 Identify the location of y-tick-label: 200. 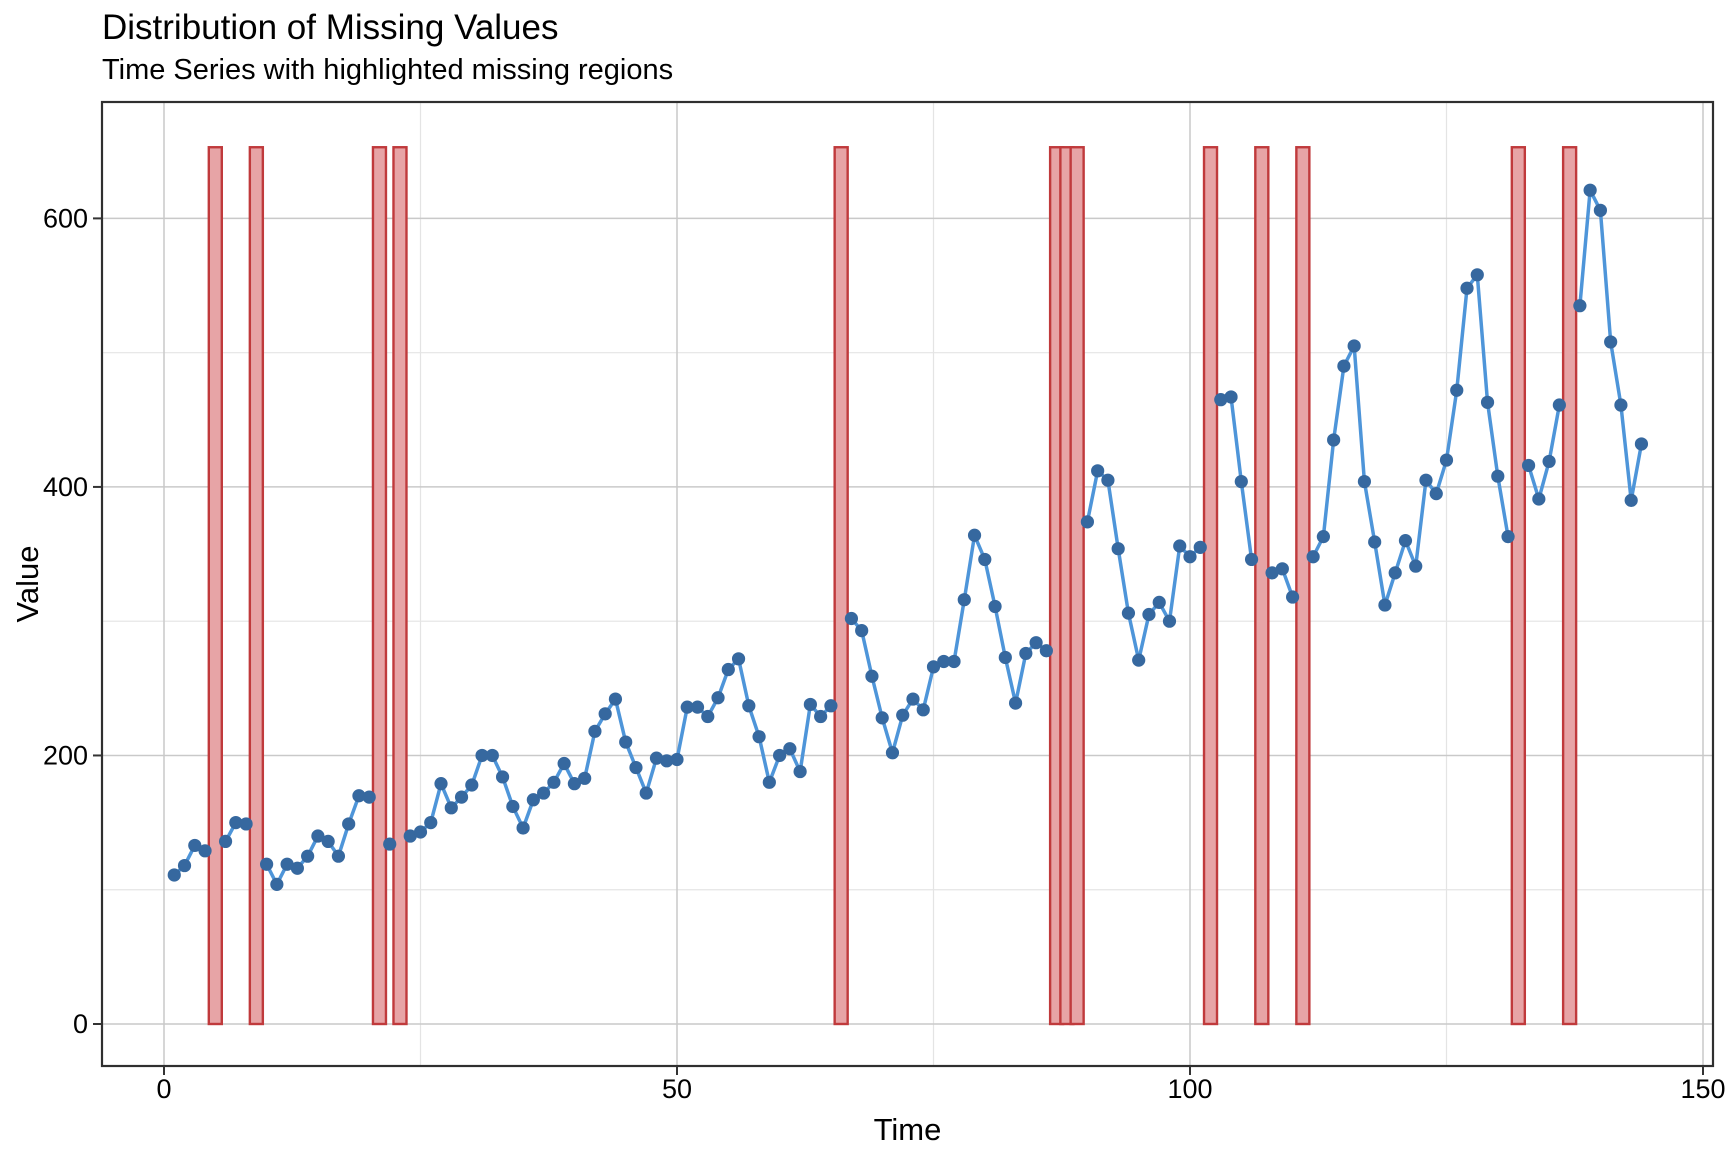
(65, 755).